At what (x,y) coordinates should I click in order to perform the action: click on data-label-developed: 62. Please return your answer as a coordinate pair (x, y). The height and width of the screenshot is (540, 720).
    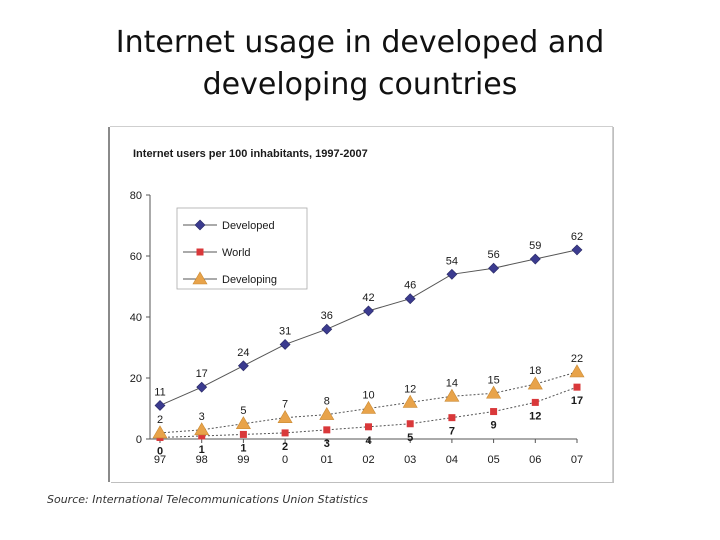
    Looking at the image, I should click on (577, 237).